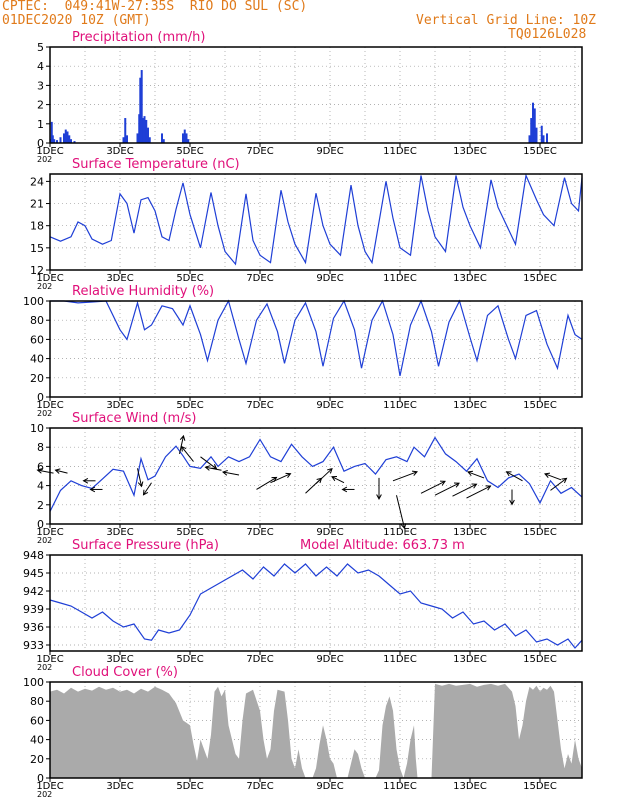 This screenshot has height=800, width=618. Describe the element at coordinates (33, 609) in the screenshot. I see `y-tick-label: 939` at that location.